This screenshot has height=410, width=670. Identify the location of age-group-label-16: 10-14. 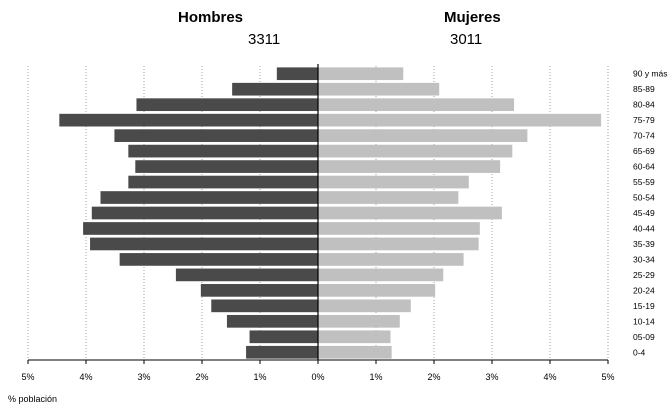
(644, 321).